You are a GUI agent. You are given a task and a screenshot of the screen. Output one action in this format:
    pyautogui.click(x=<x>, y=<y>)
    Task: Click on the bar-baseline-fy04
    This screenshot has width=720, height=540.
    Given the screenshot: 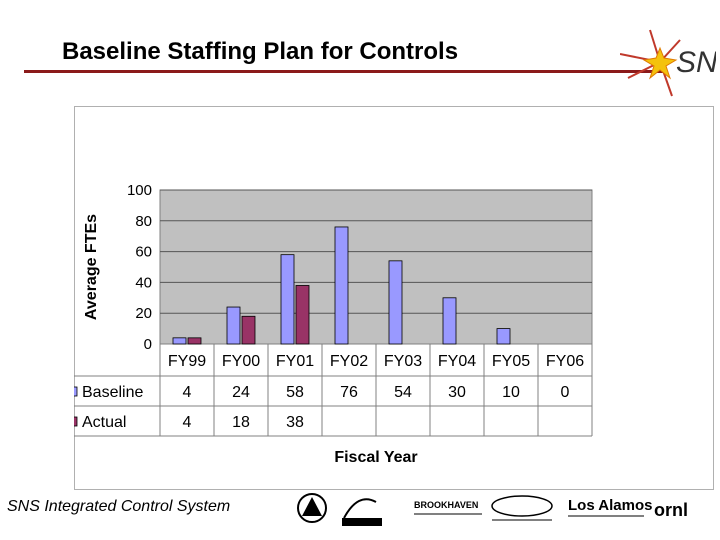 What is the action you would take?
    pyautogui.click(x=449, y=321)
    